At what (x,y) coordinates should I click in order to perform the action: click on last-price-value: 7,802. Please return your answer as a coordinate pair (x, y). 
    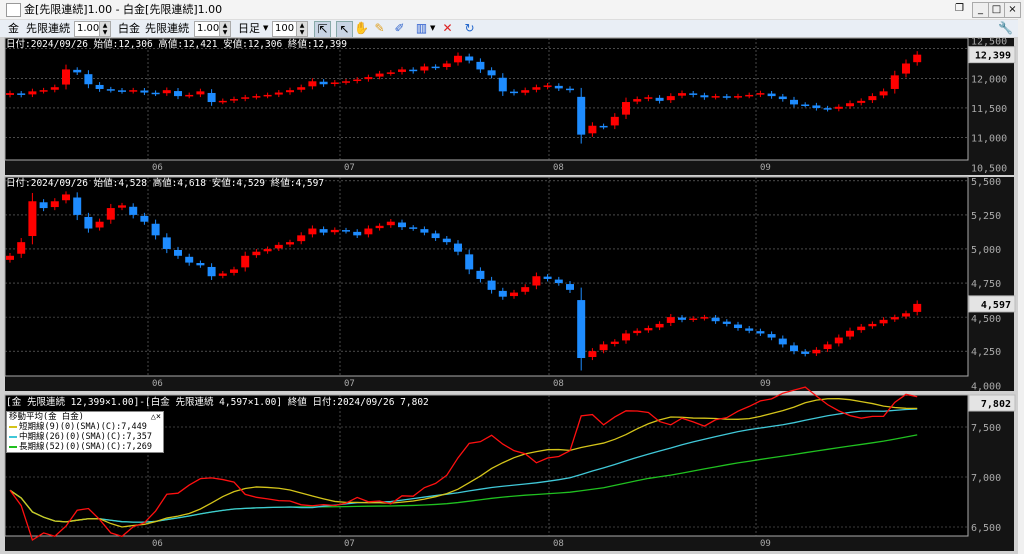
    Looking at the image, I should click on (996, 404).